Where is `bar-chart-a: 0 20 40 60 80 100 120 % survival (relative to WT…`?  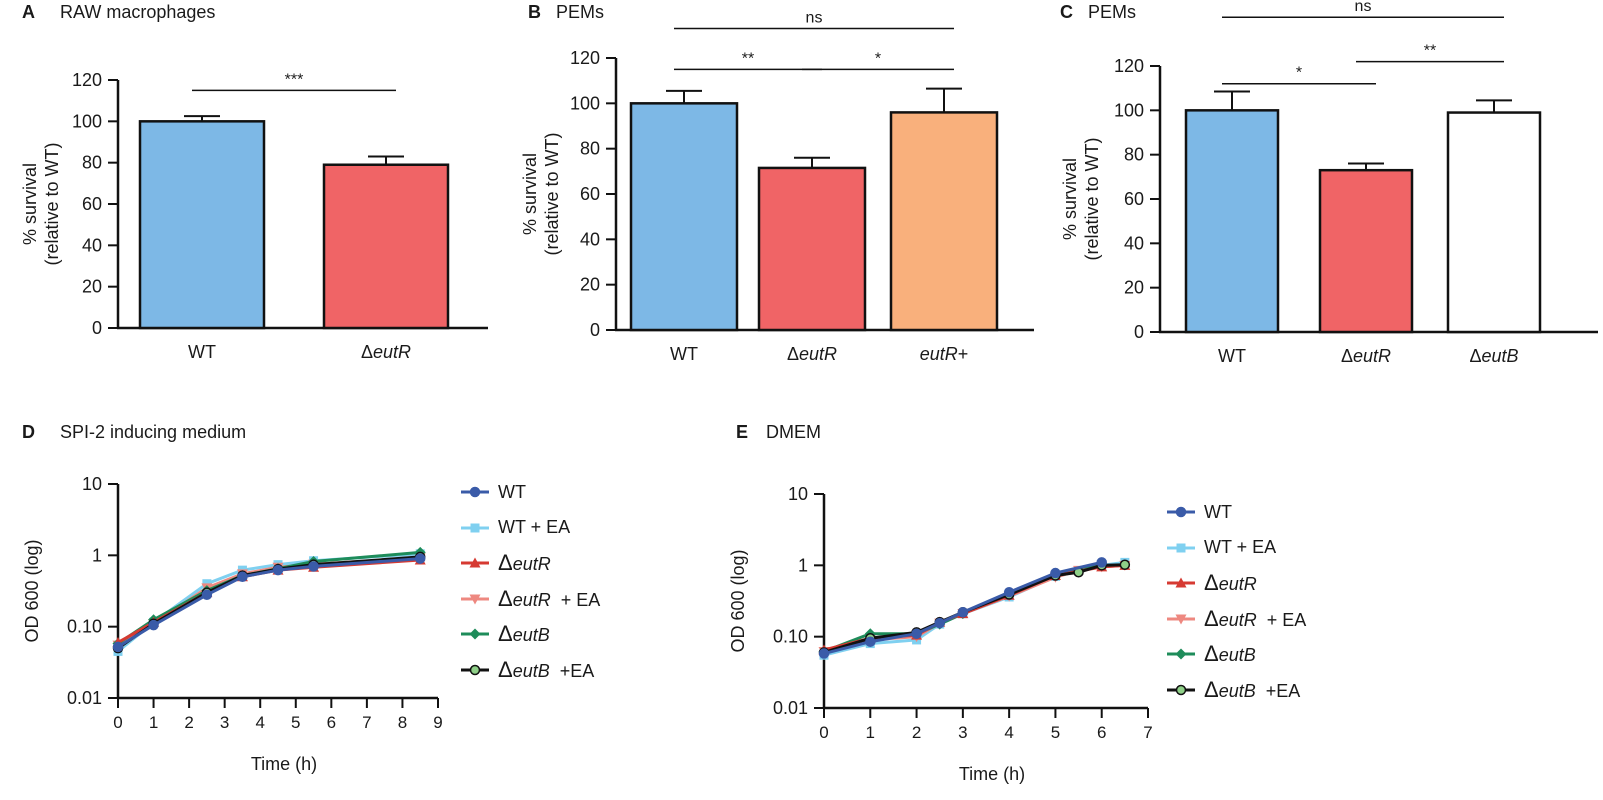
bar-chart-a: 0 20 40 60 80 100 120 % survival (relative to WT… is located at coordinates (254, 216).